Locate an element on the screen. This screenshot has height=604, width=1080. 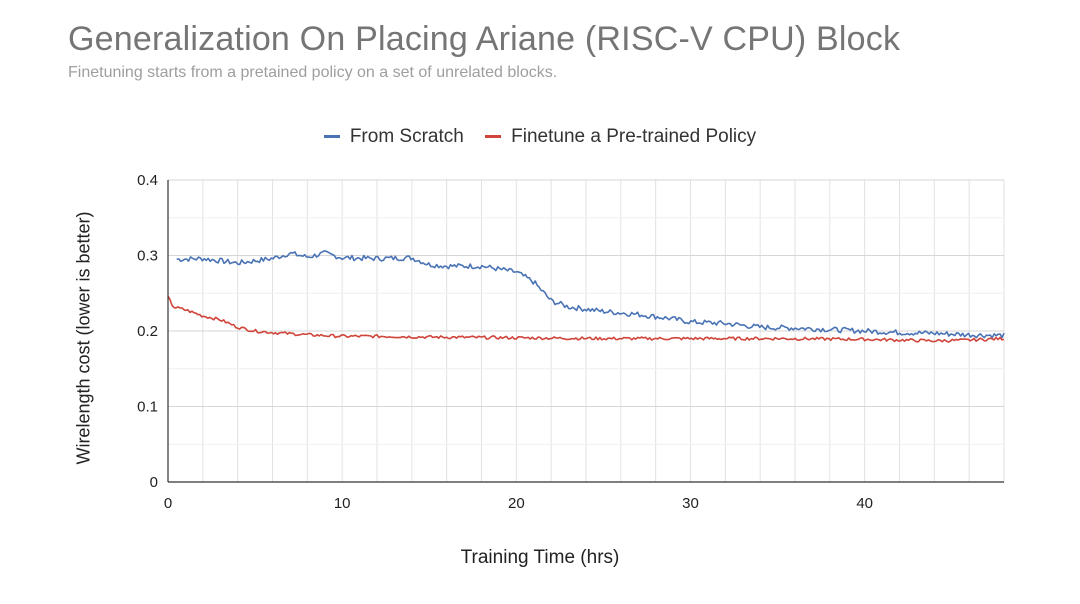
y-tick-label: 0.2 is located at coordinates (147, 331).